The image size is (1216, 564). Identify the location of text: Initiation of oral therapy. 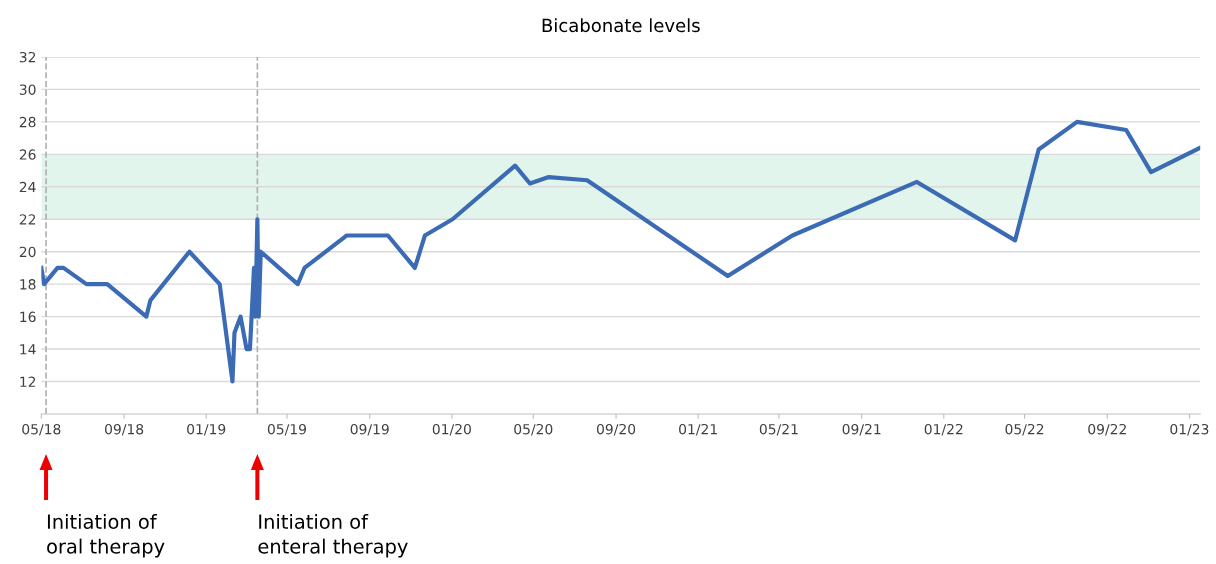
(106, 535).